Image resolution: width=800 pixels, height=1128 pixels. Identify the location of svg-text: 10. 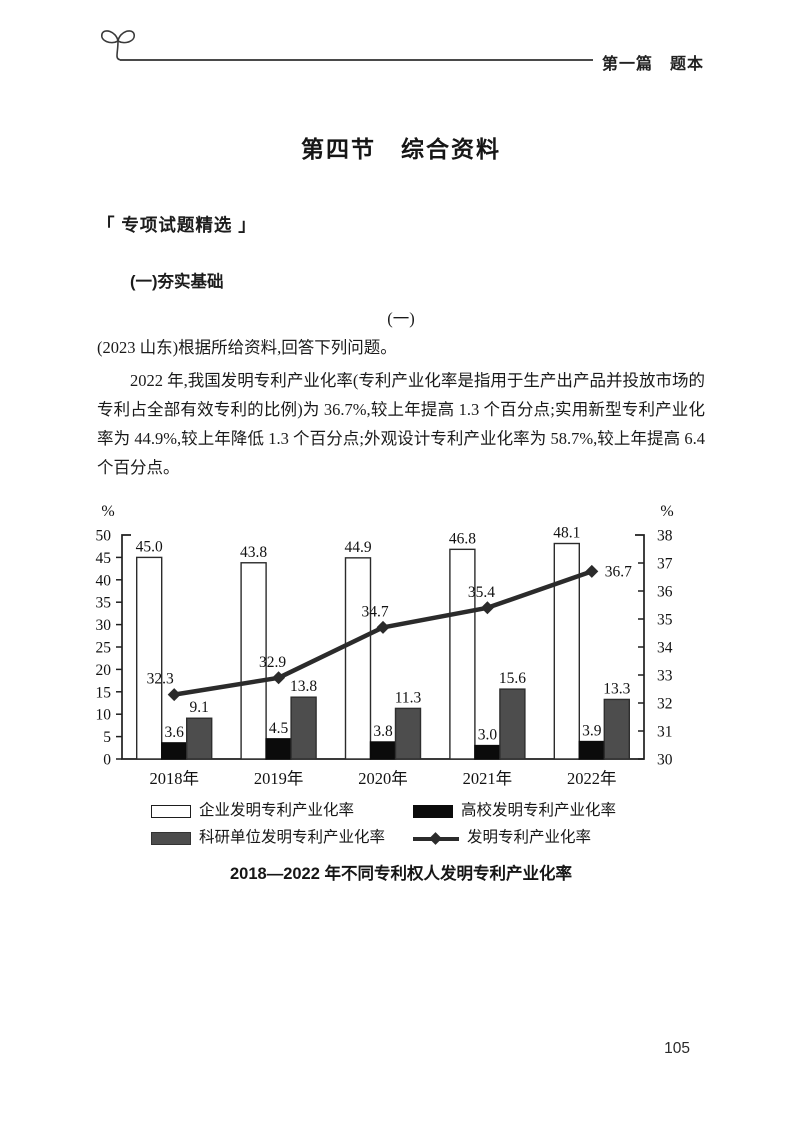
(104, 715).